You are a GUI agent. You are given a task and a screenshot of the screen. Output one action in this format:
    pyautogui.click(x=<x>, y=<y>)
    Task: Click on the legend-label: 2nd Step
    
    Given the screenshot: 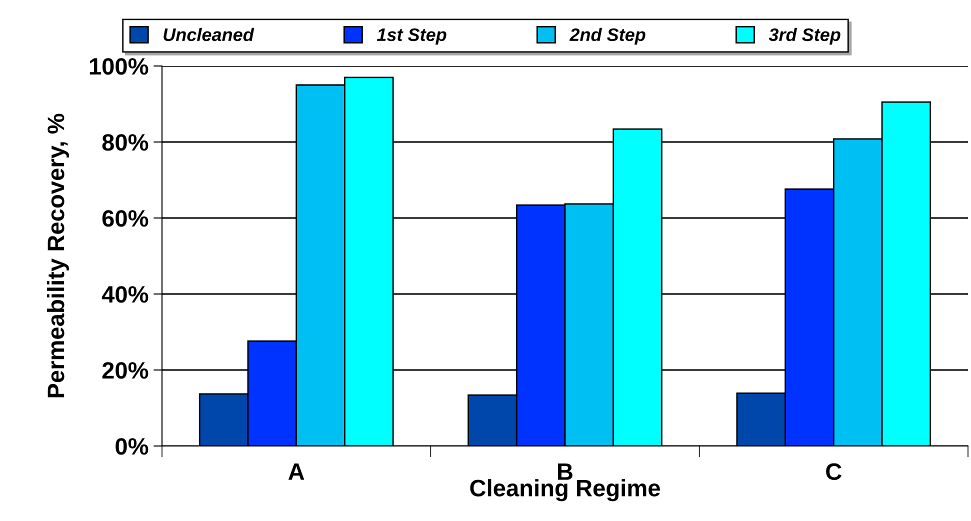 What is the action you would take?
    pyautogui.click(x=607, y=36)
    